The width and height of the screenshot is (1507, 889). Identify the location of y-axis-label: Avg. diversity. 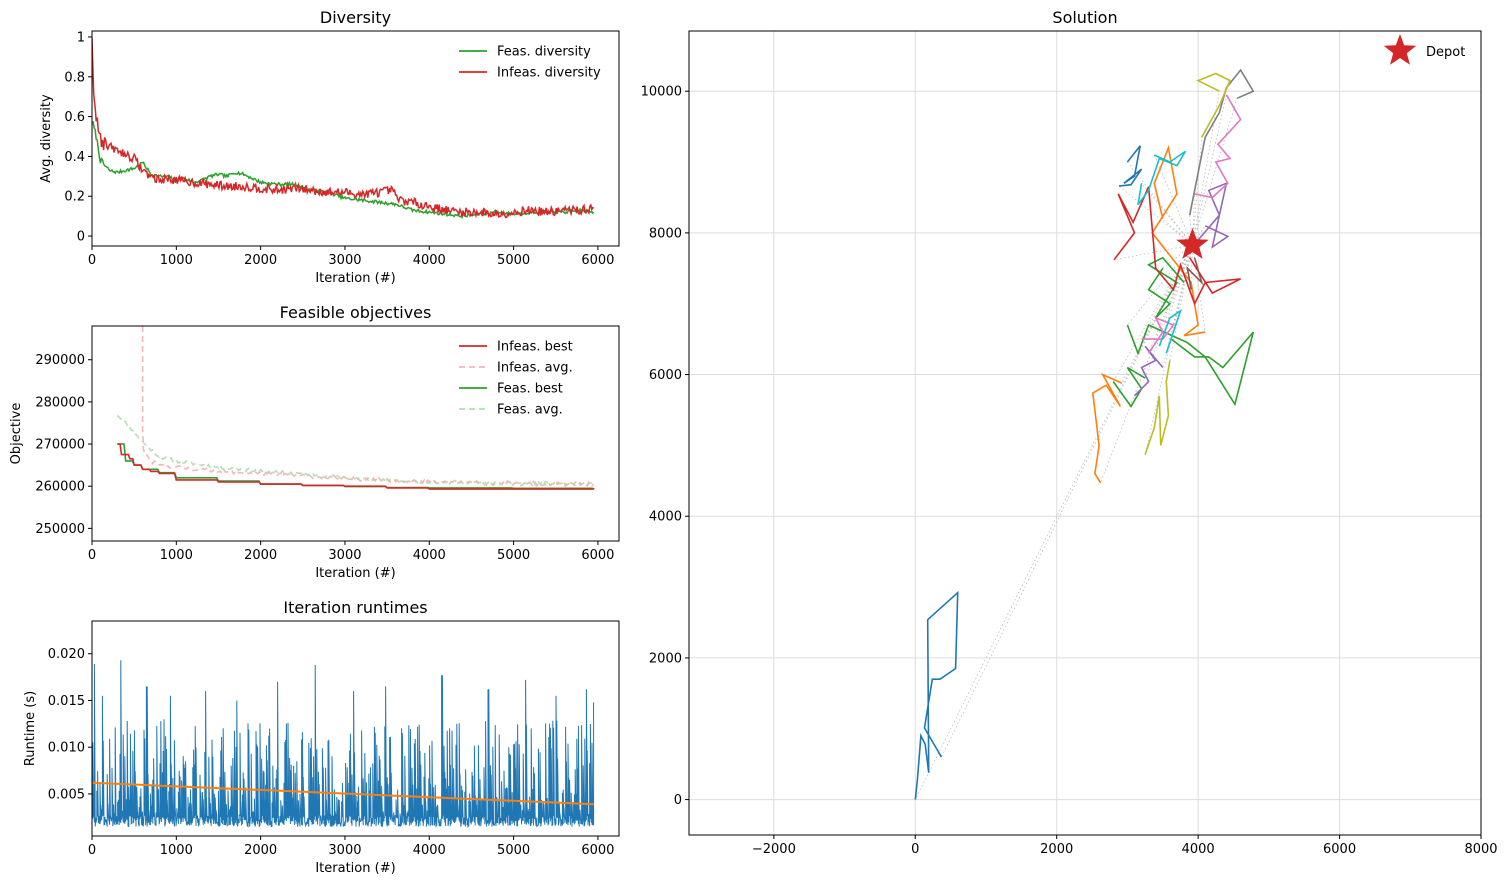
(46, 138).